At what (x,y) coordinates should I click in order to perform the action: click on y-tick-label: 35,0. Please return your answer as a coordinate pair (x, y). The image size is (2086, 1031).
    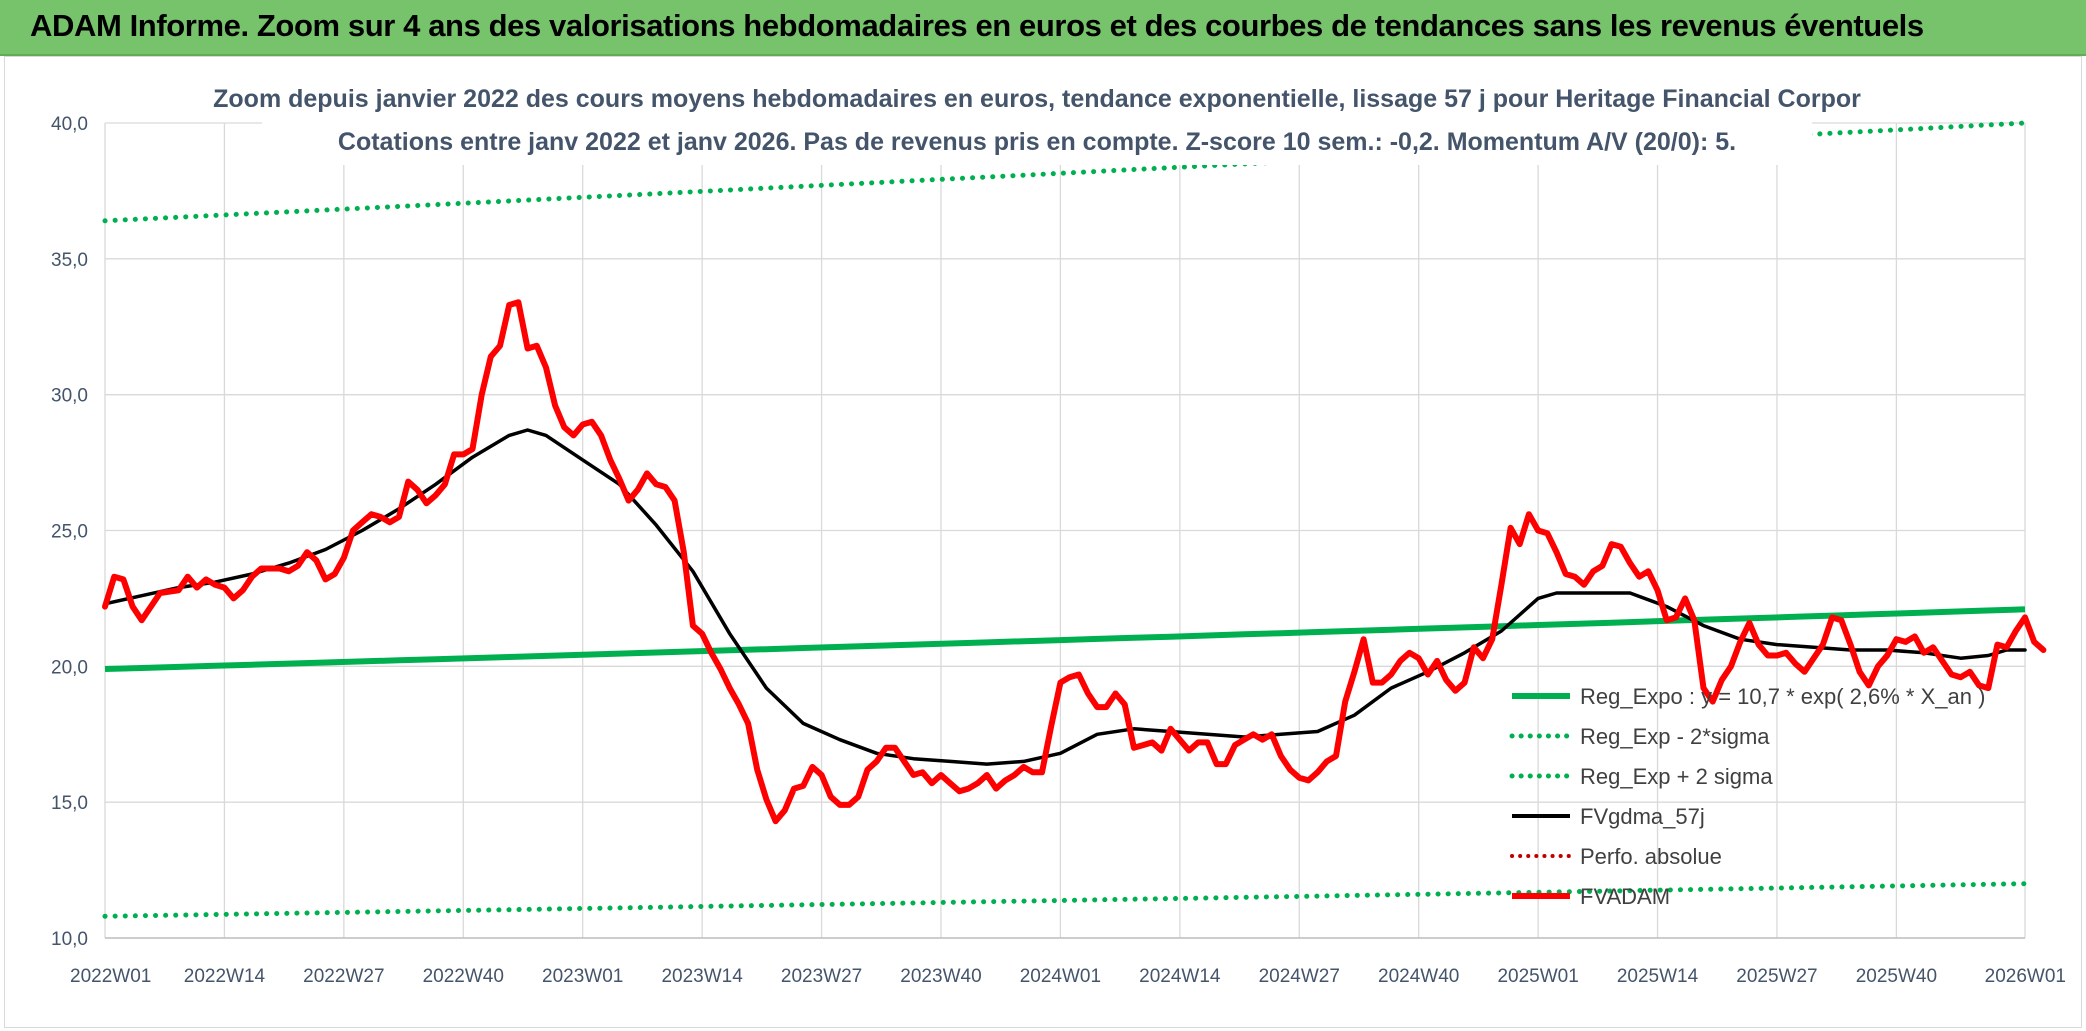
    Looking at the image, I should click on (69, 260).